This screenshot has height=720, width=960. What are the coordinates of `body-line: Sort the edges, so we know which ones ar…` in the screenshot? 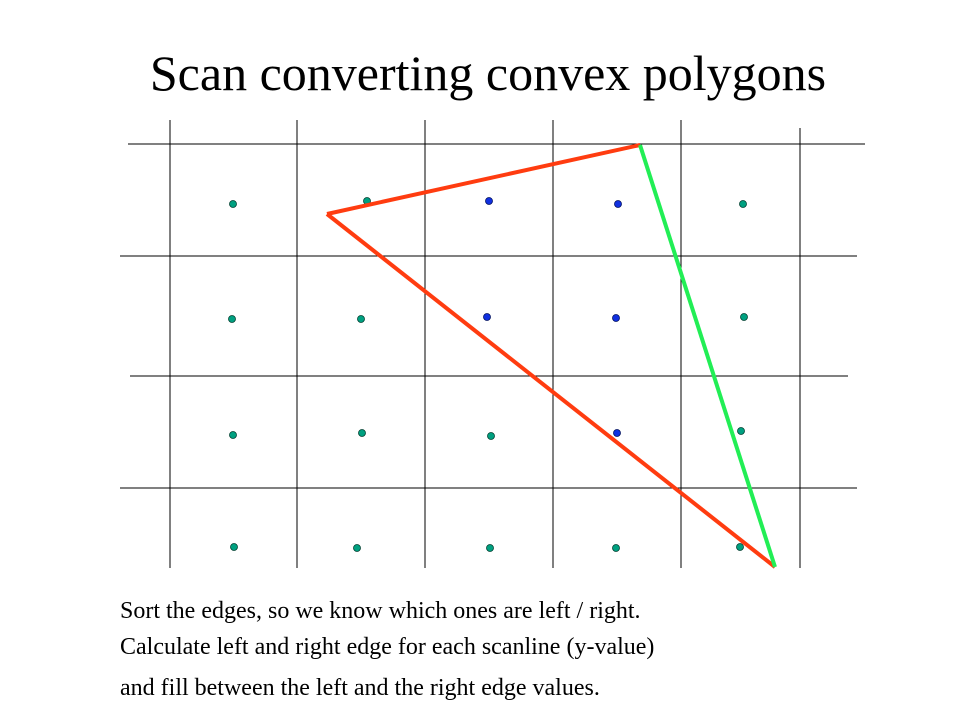 It's located at (380, 611).